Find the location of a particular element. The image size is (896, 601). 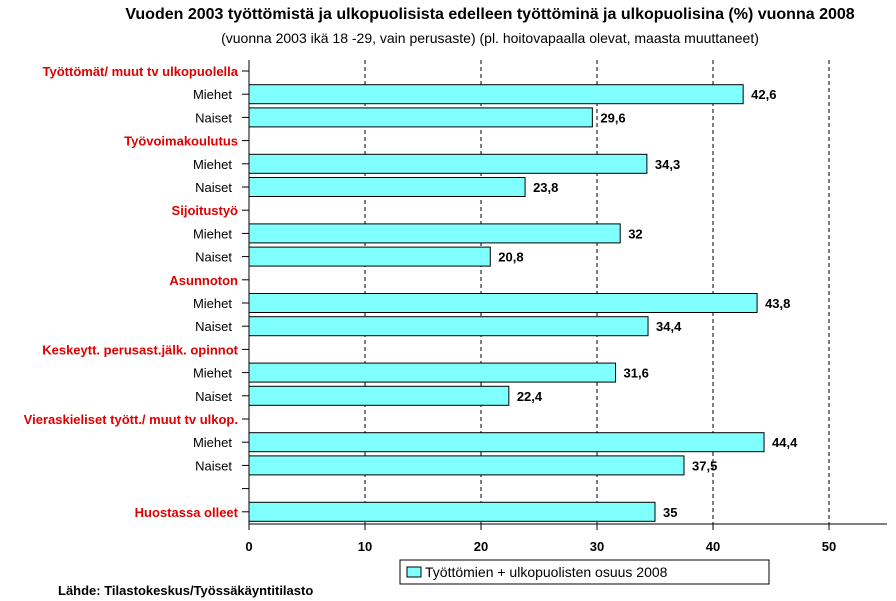

x-tick-label-1: 10 is located at coordinates (365, 546).